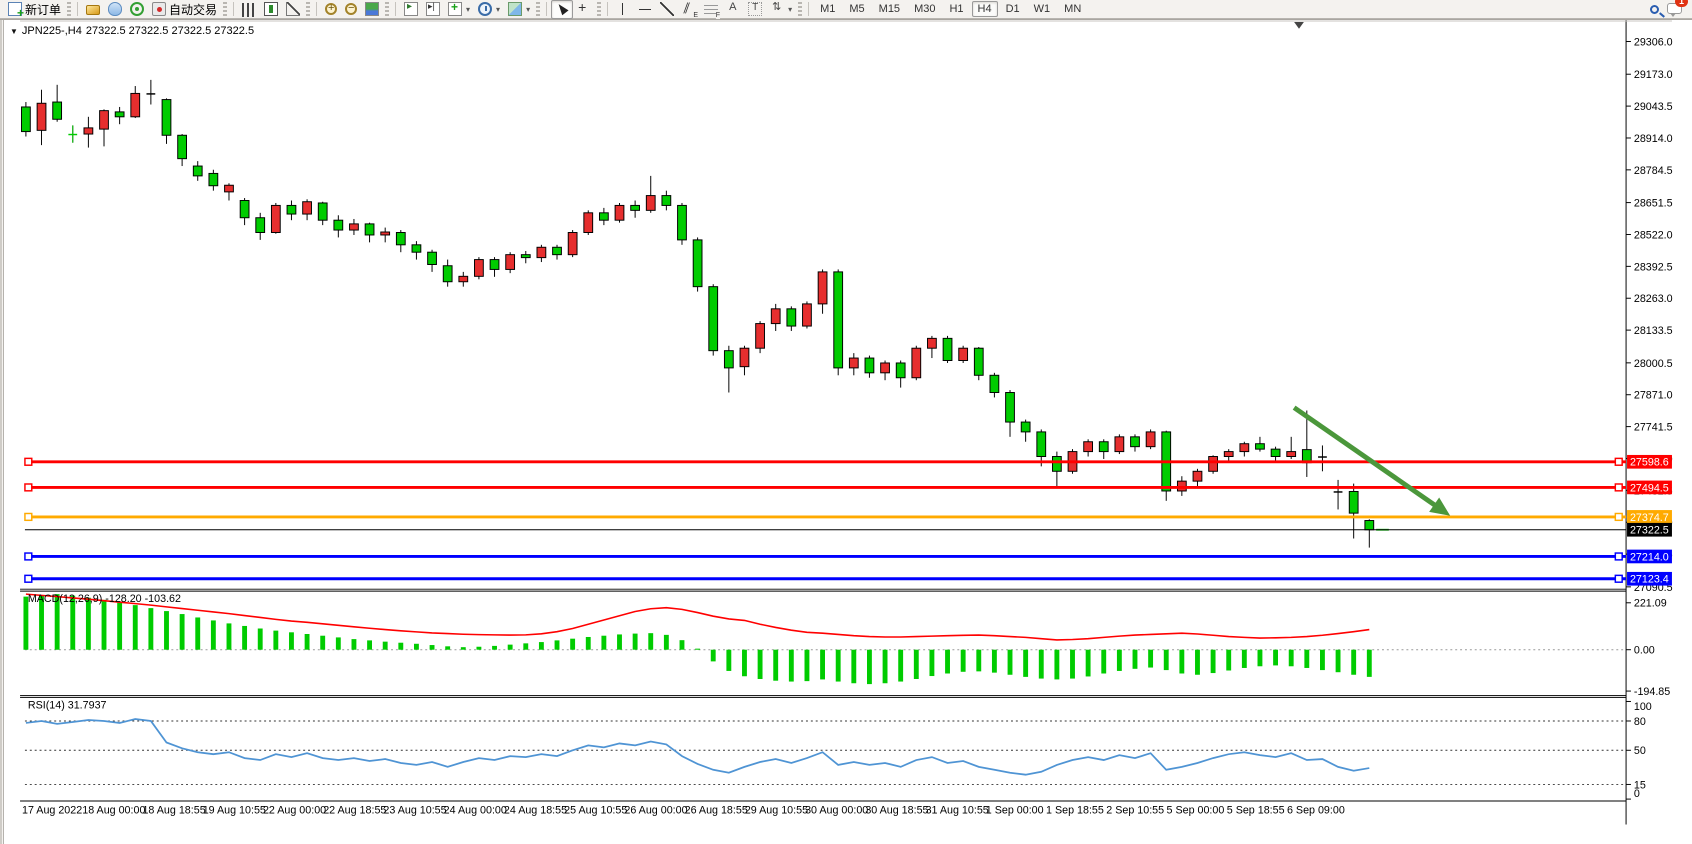  What do you see at coordinates (184, 9) in the screenshot?
I see `auto-trading-button: 自动交易` at bounding box center [184, 9].